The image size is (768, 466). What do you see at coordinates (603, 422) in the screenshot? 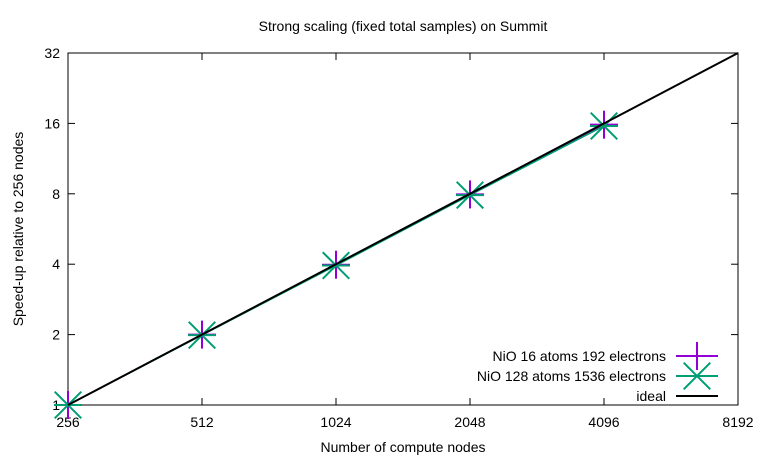
I see `x-tick-label: 4096` at bounding box center [603, 422].